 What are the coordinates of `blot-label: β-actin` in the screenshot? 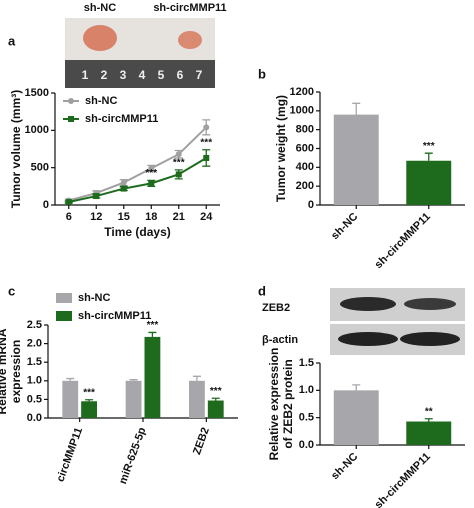 It's located at (280, 340).